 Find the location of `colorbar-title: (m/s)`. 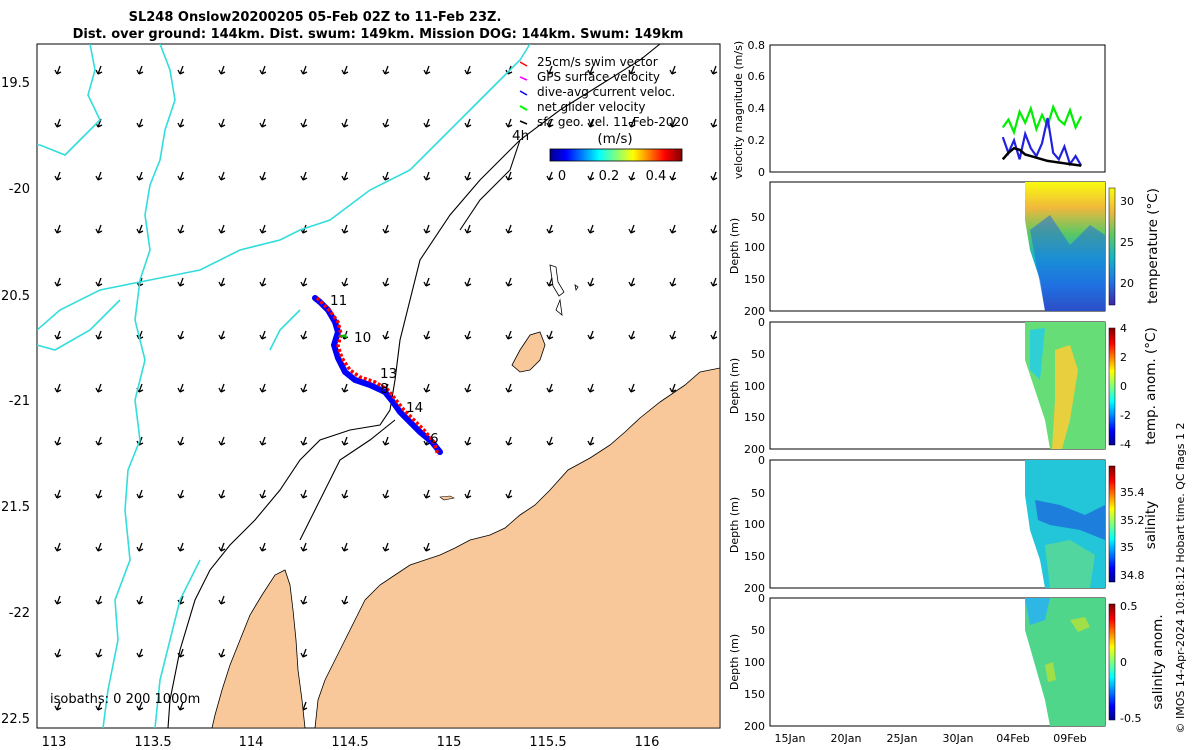

colorbar-title: (m/s) is located at coordinates (614, 139).